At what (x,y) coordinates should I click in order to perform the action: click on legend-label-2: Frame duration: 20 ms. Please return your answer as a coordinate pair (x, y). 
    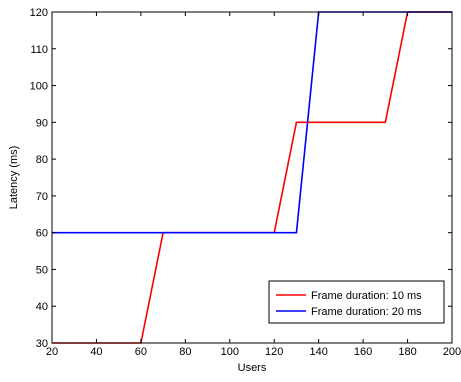
    Looking at the image, I should click on (366, 312).